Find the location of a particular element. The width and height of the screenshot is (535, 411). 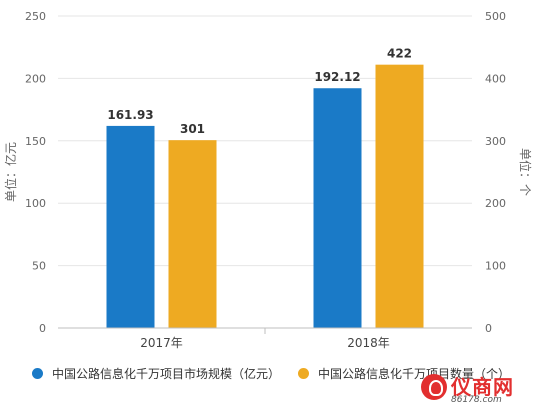

y-right-tick-label: 0 is located at coordinates (488, 328).